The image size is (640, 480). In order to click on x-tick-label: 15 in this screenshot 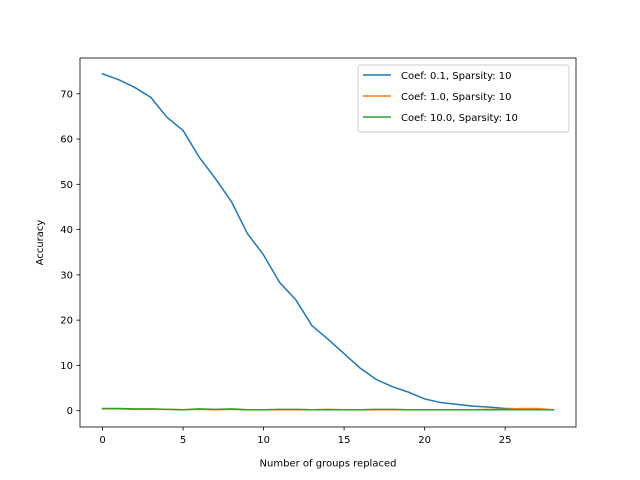, I will do `click(344, 440)`.